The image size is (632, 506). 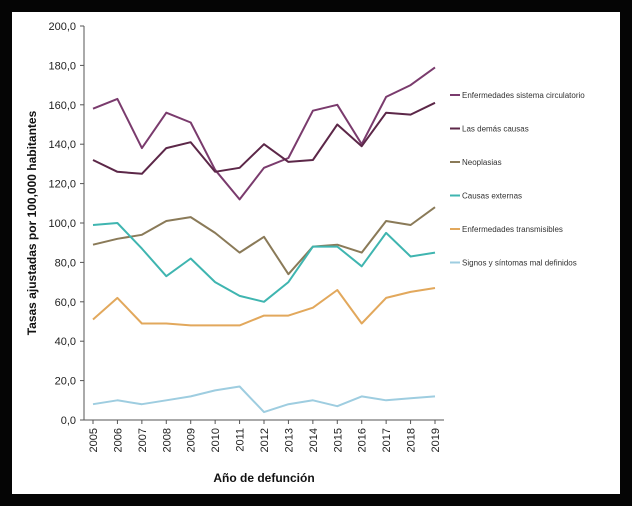 What do you see at coordinates (495, 129) in the screenshot?
I see `legend-label: Las demás causas` at bounding box center [495, 129].